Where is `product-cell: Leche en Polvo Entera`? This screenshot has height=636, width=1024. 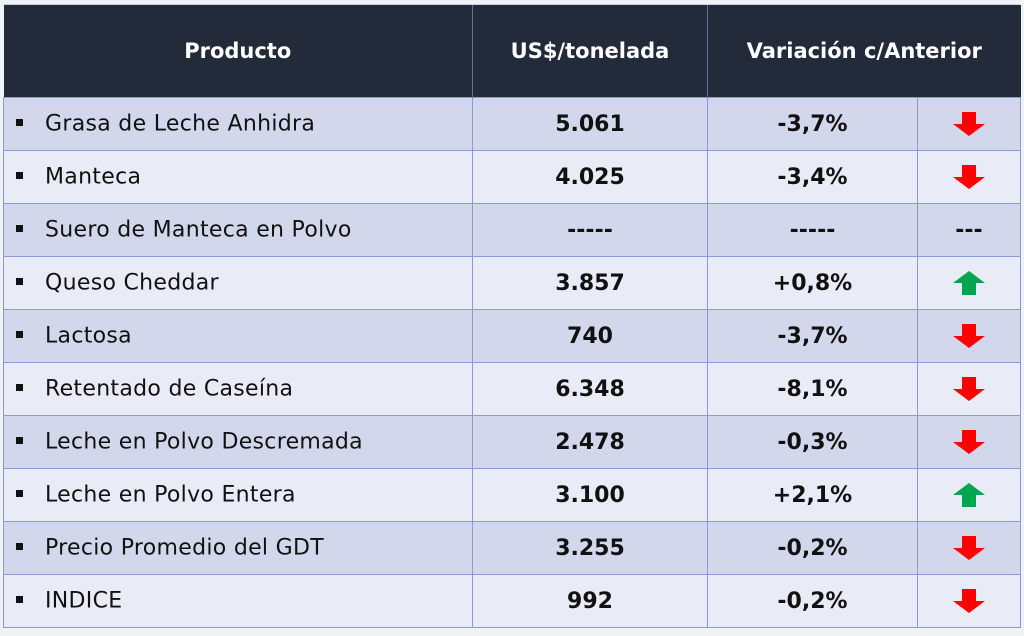 product-cell: Leche en Polvo Entera is located at coordinates (238, 495).